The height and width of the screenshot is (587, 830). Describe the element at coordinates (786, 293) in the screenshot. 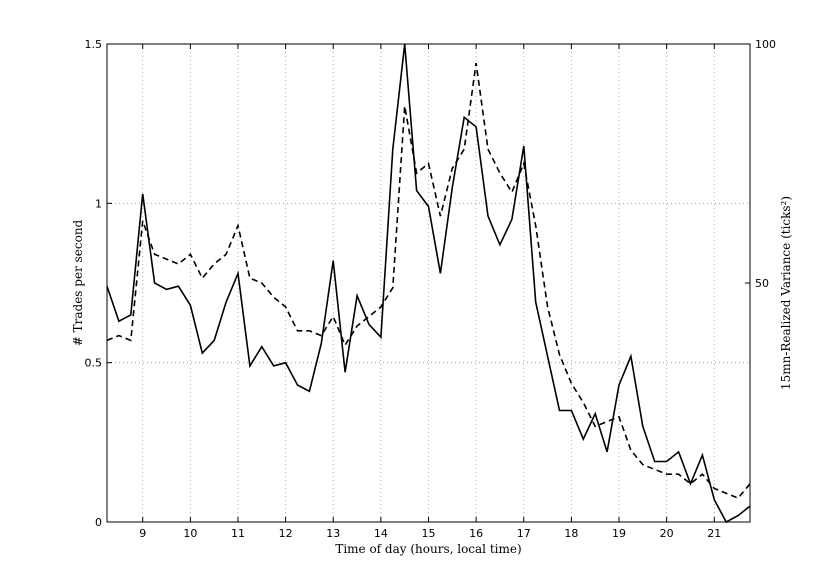

I see `y2-axis-label: 15mn-Realized Variance (ticks²)` at that location.